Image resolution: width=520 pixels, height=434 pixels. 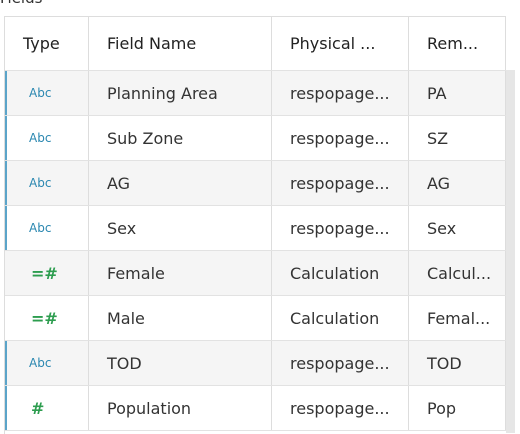 I want to click on field-cell: Male, so click(x=180, y=318).